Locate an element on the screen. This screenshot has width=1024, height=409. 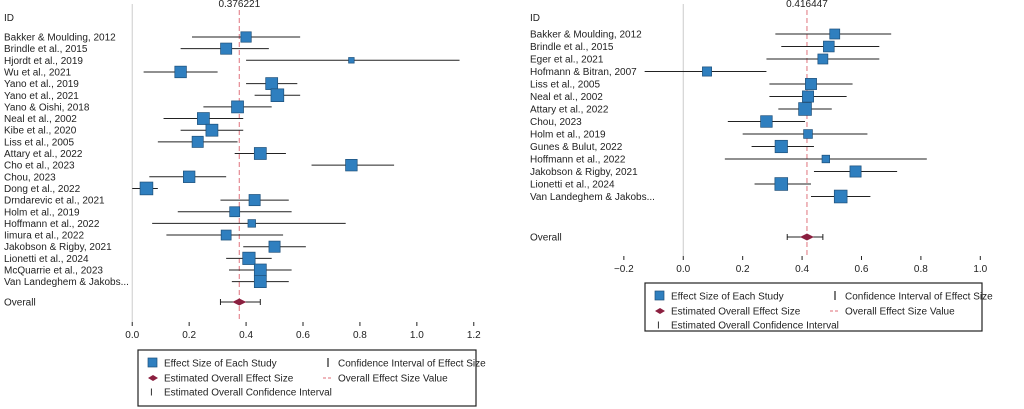
study-label: Yano et al., 2021 is located at coordinates (41, 96).